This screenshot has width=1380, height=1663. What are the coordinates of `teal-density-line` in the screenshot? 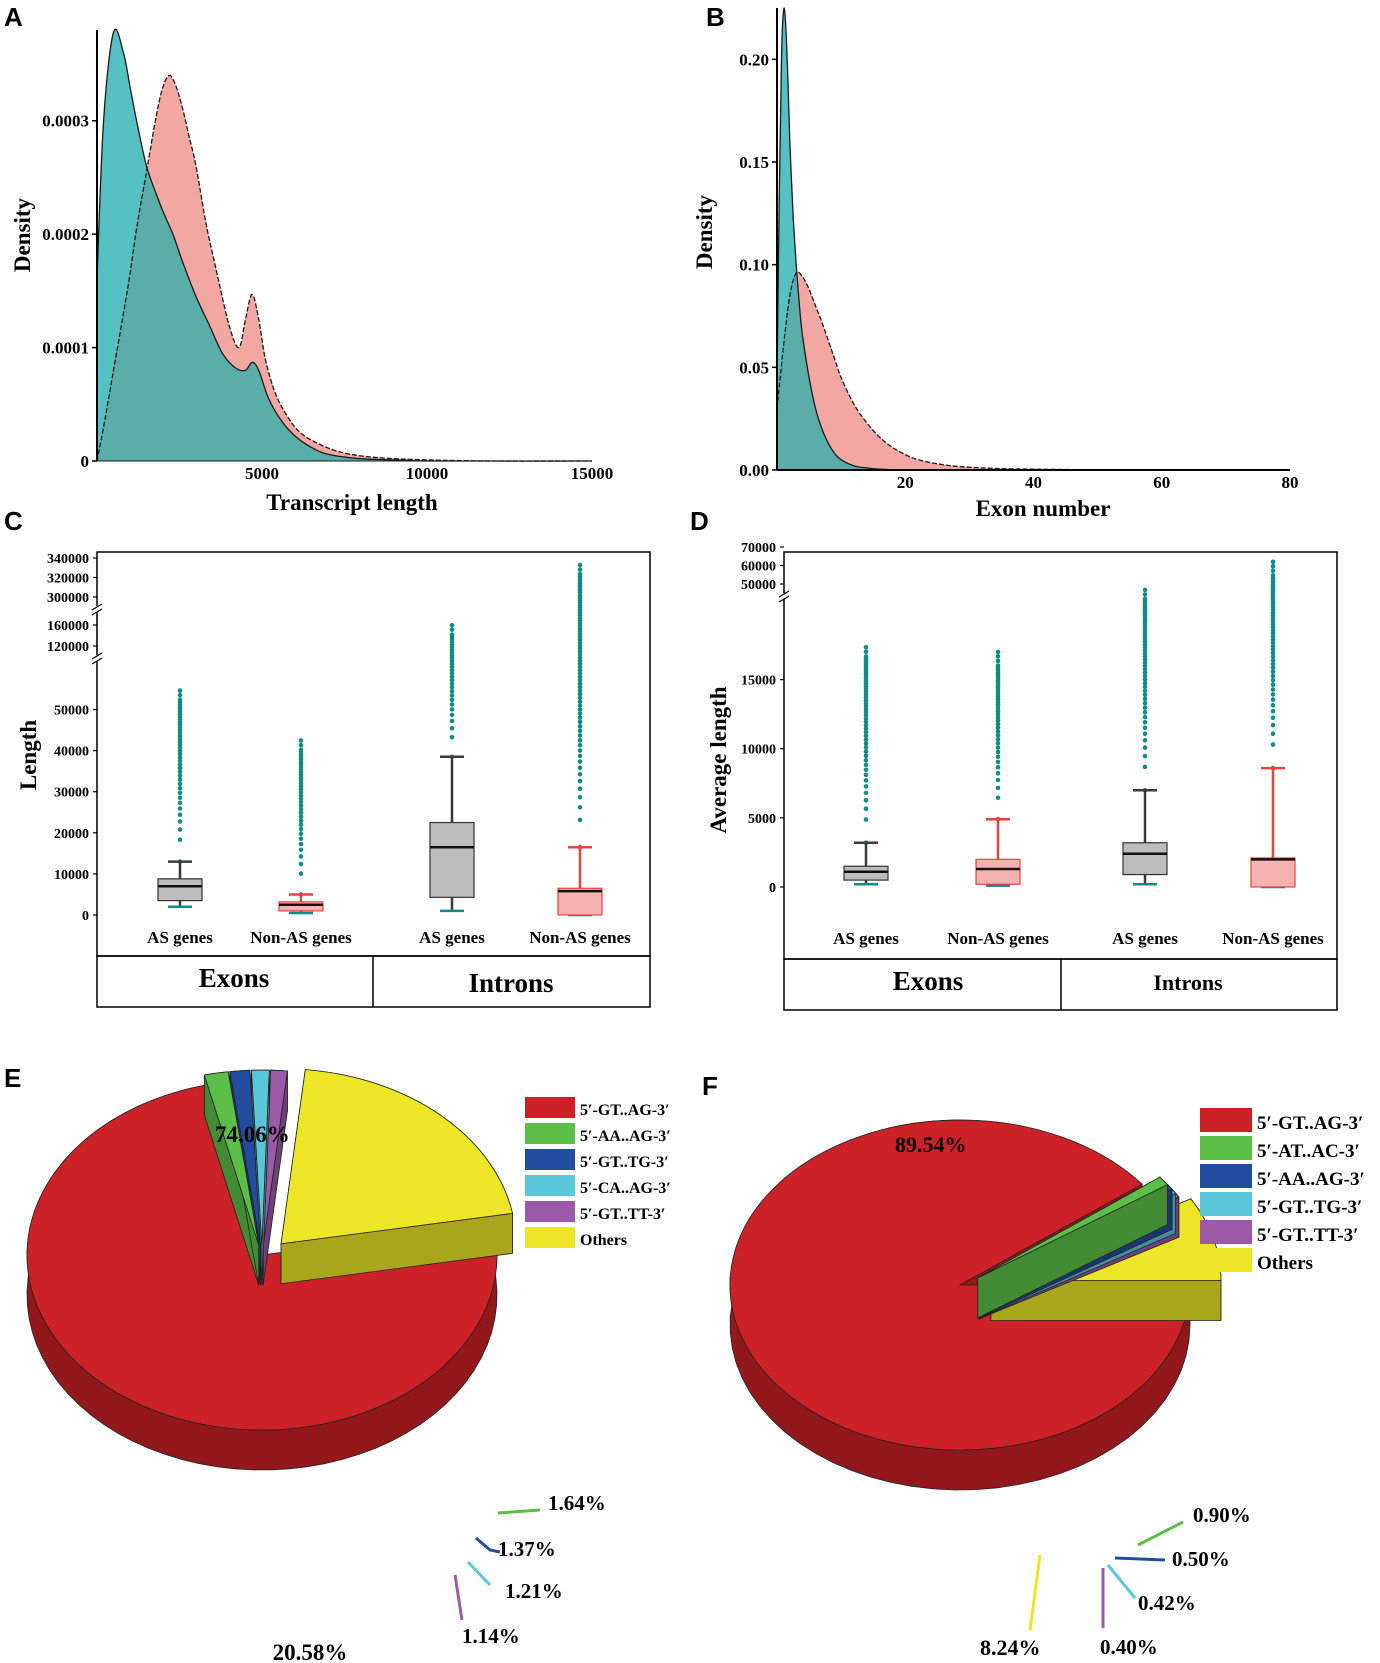 It's located at (344, 245).